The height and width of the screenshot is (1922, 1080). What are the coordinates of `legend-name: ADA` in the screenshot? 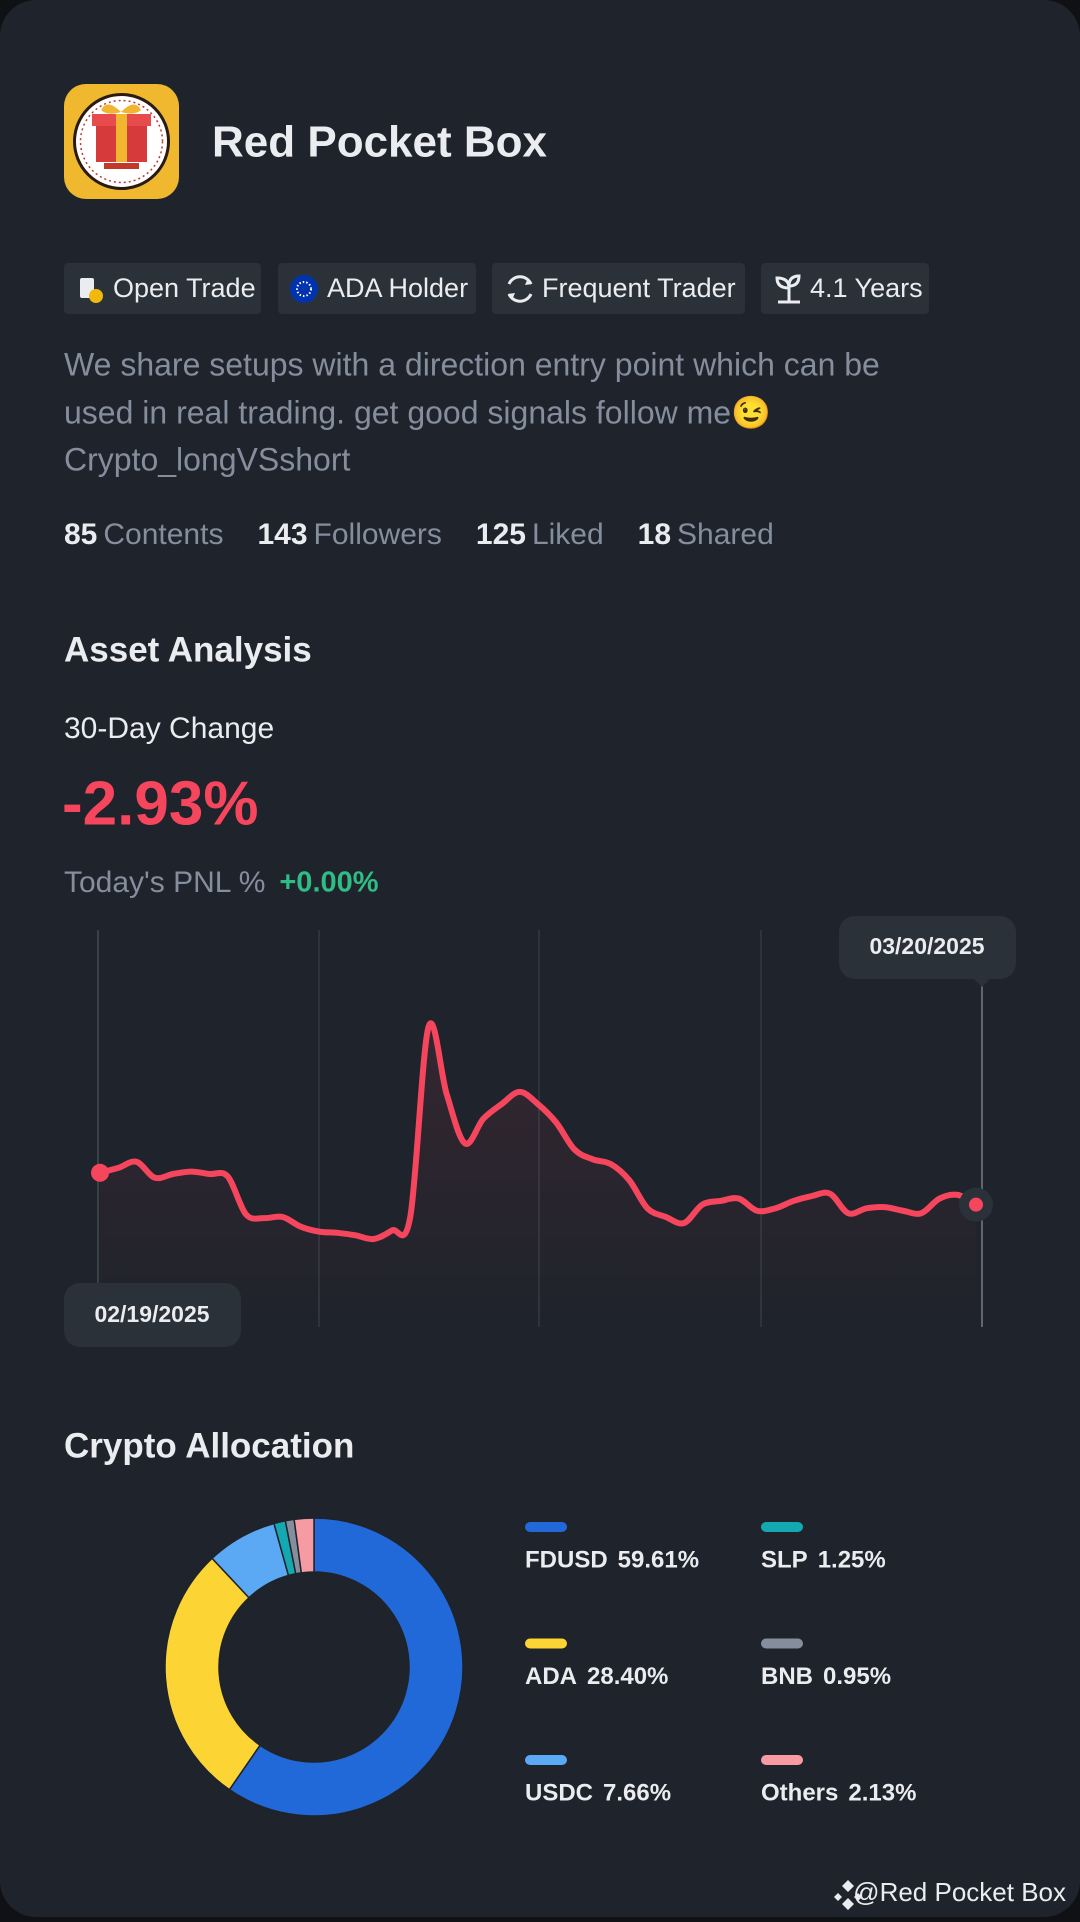 It's located at (551, 1676).